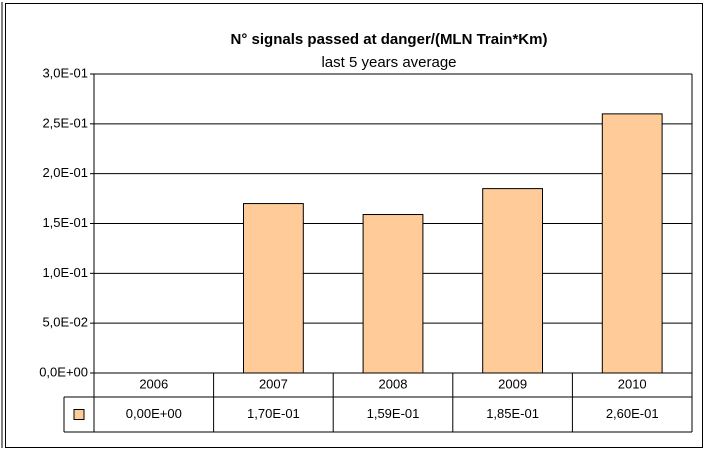 The height and width of the screenshot is (450, 714). Describe the element at coordinates (65, 272) in the screenshot. I see `y-tick-label: 1,0E-01` at that location.